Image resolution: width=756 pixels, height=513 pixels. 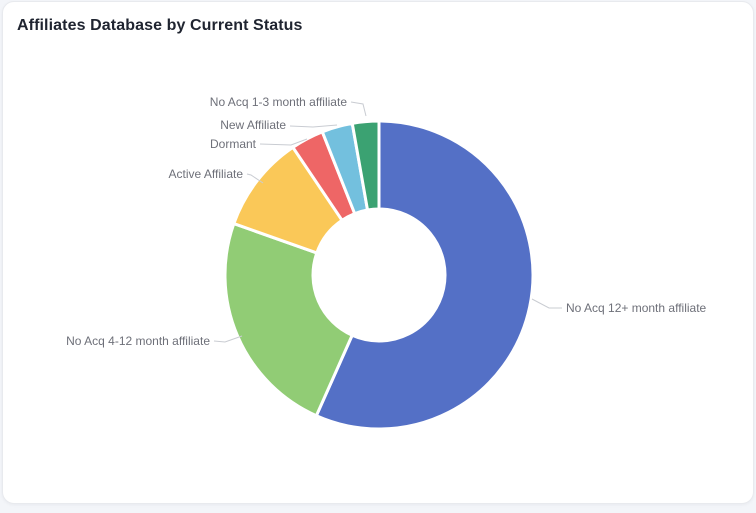 What do you see at coordinates (253, 125) in the screenshot?
I see `slice-label-4: New Affiliate` at bounding box center [253, 125].